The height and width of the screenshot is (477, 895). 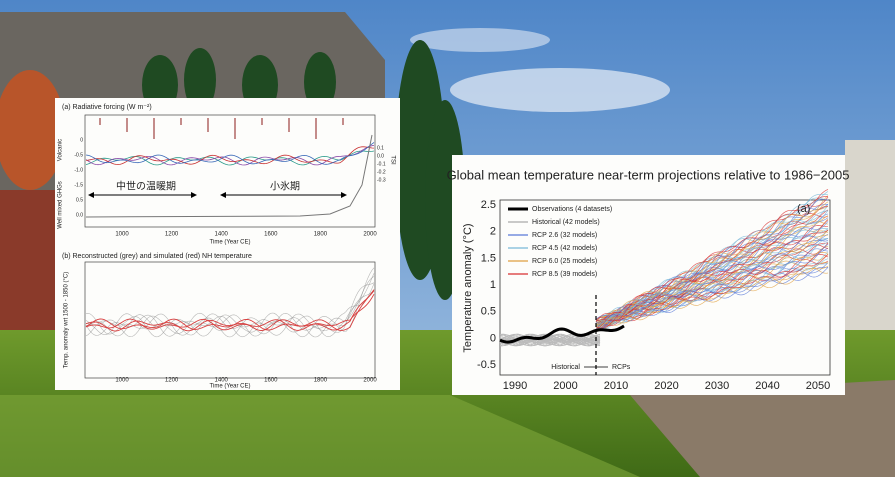 I want to click on projection-curves, so click(x=664, y=268).